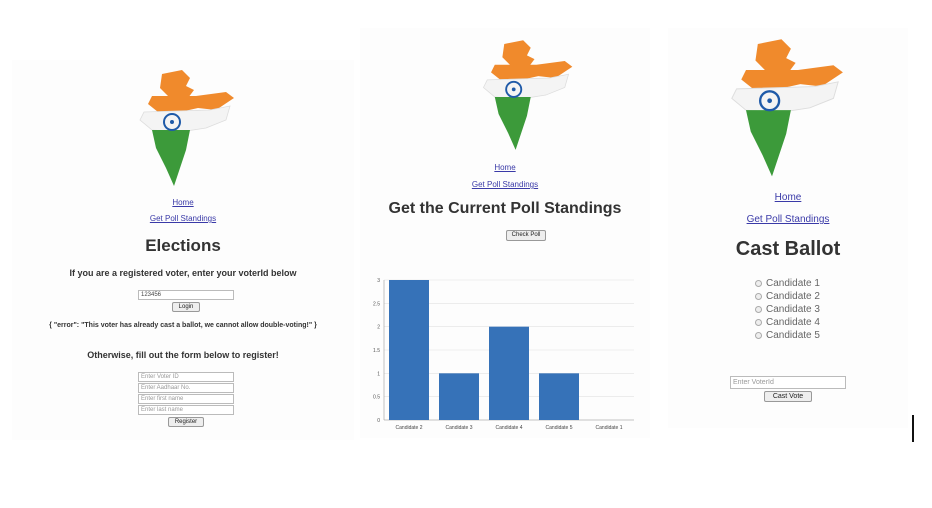 The height and width of the screenshot is (508, 932). I want to click on candidate-label: Candidate 2, so click(793, 296).